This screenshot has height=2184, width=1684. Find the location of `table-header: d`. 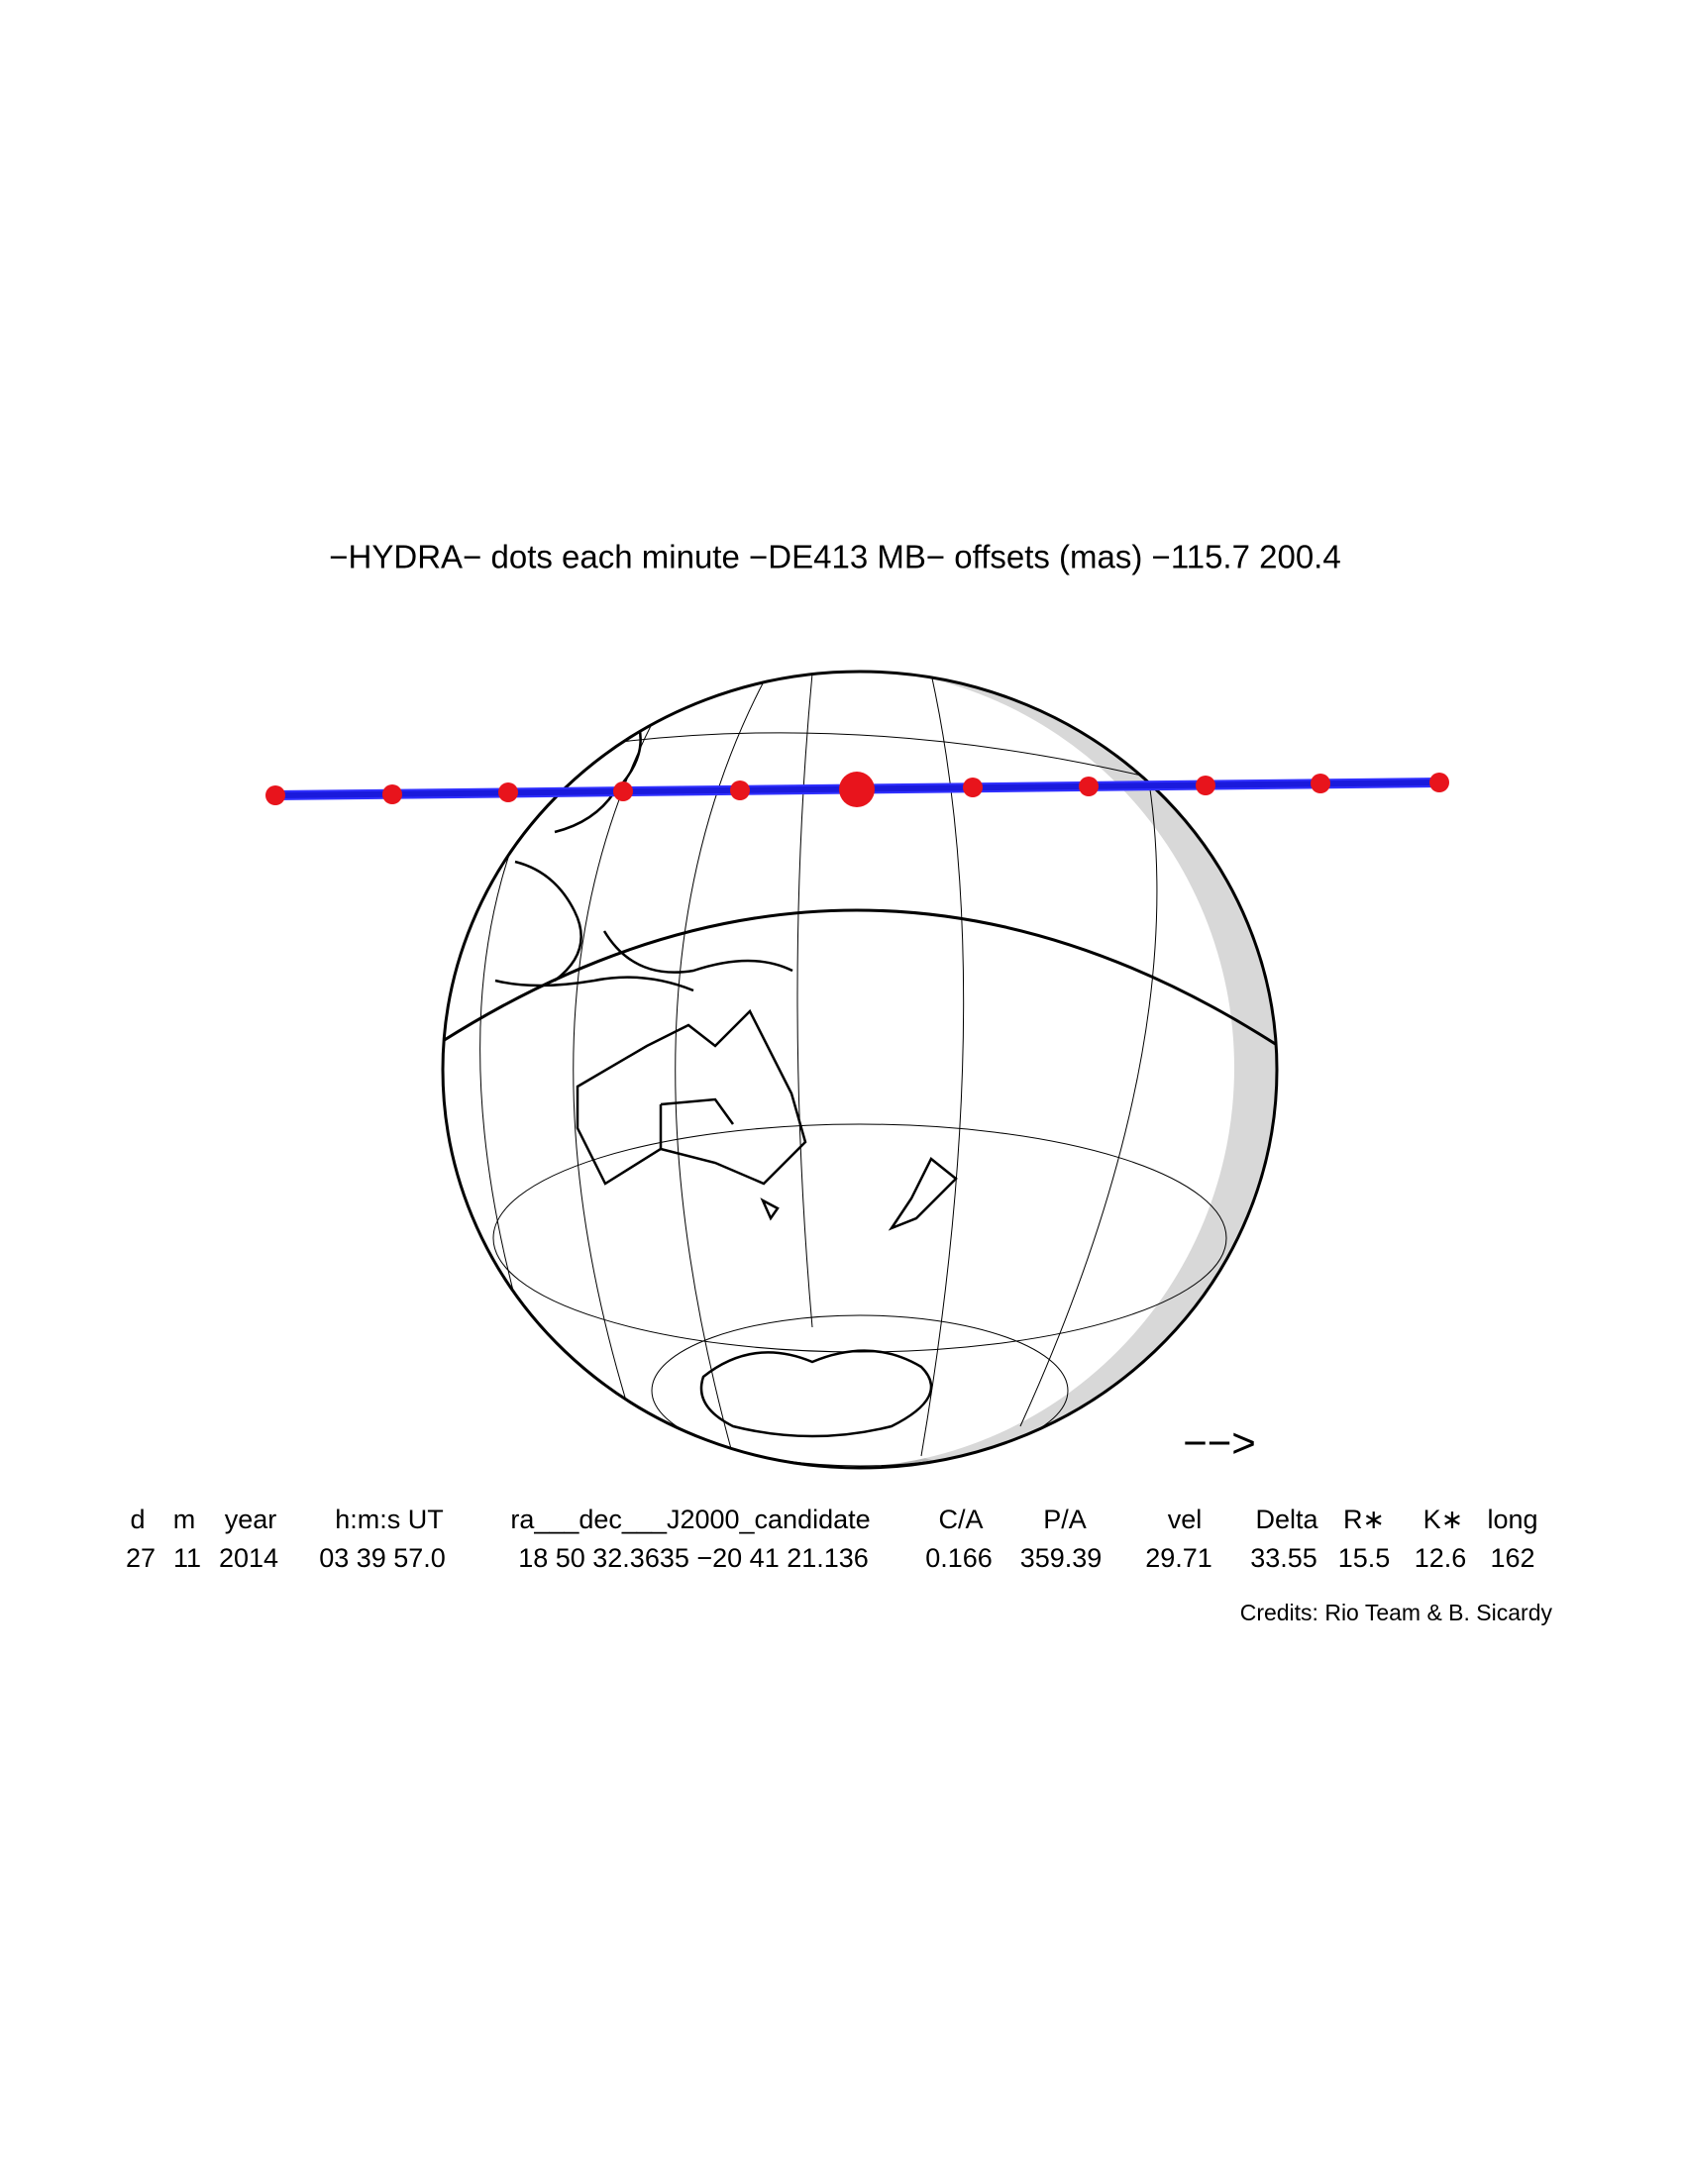

table-header: d is located at coordinates (137, 1519).